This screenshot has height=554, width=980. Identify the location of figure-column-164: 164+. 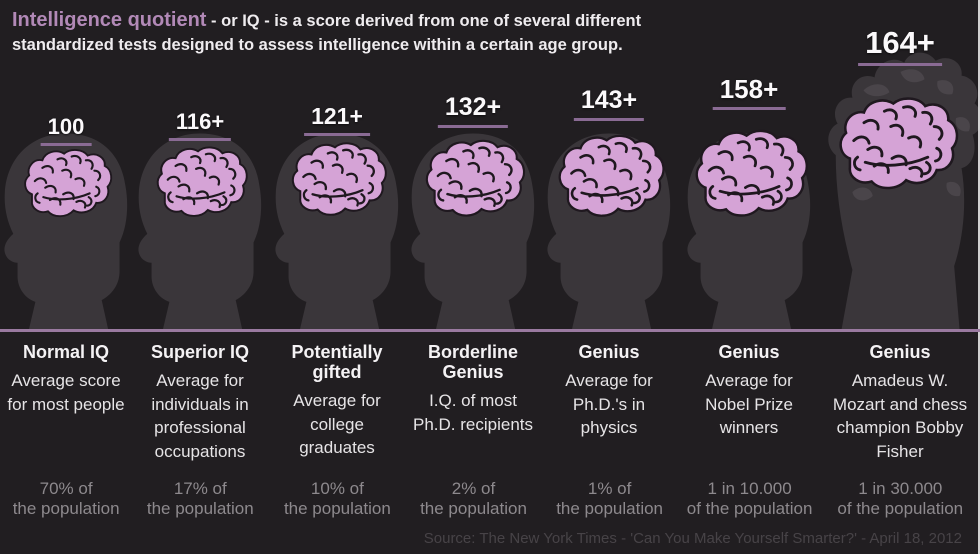
(900, 165).